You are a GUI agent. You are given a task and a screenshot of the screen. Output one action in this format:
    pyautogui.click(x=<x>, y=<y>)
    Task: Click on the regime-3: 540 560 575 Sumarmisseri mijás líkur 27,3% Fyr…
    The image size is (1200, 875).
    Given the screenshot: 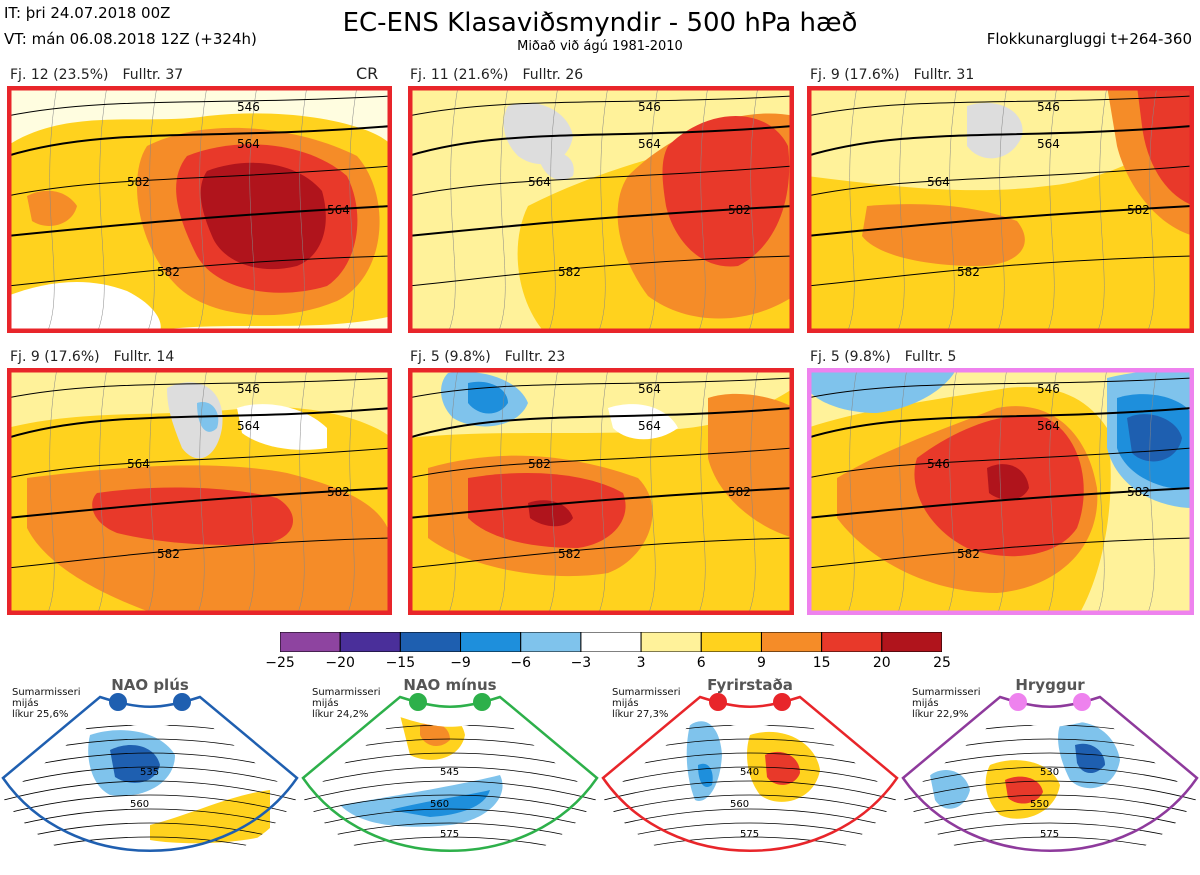 What is the action you would take?
    pyautogui.click(x=750, y=773)
    